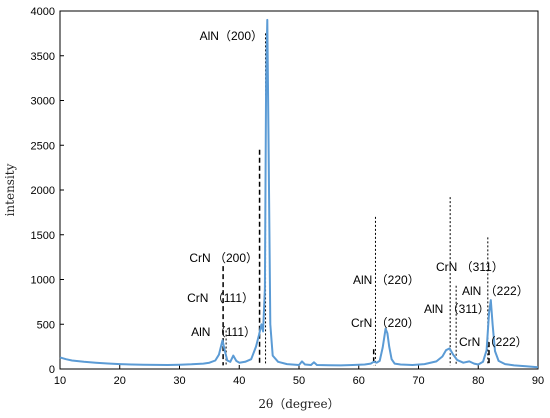 The height and width of the screenshot is (418, 550). Describe the element at coordinates (43, 57) in the screenshot. I see `y-tick-label: 3500` at that location.